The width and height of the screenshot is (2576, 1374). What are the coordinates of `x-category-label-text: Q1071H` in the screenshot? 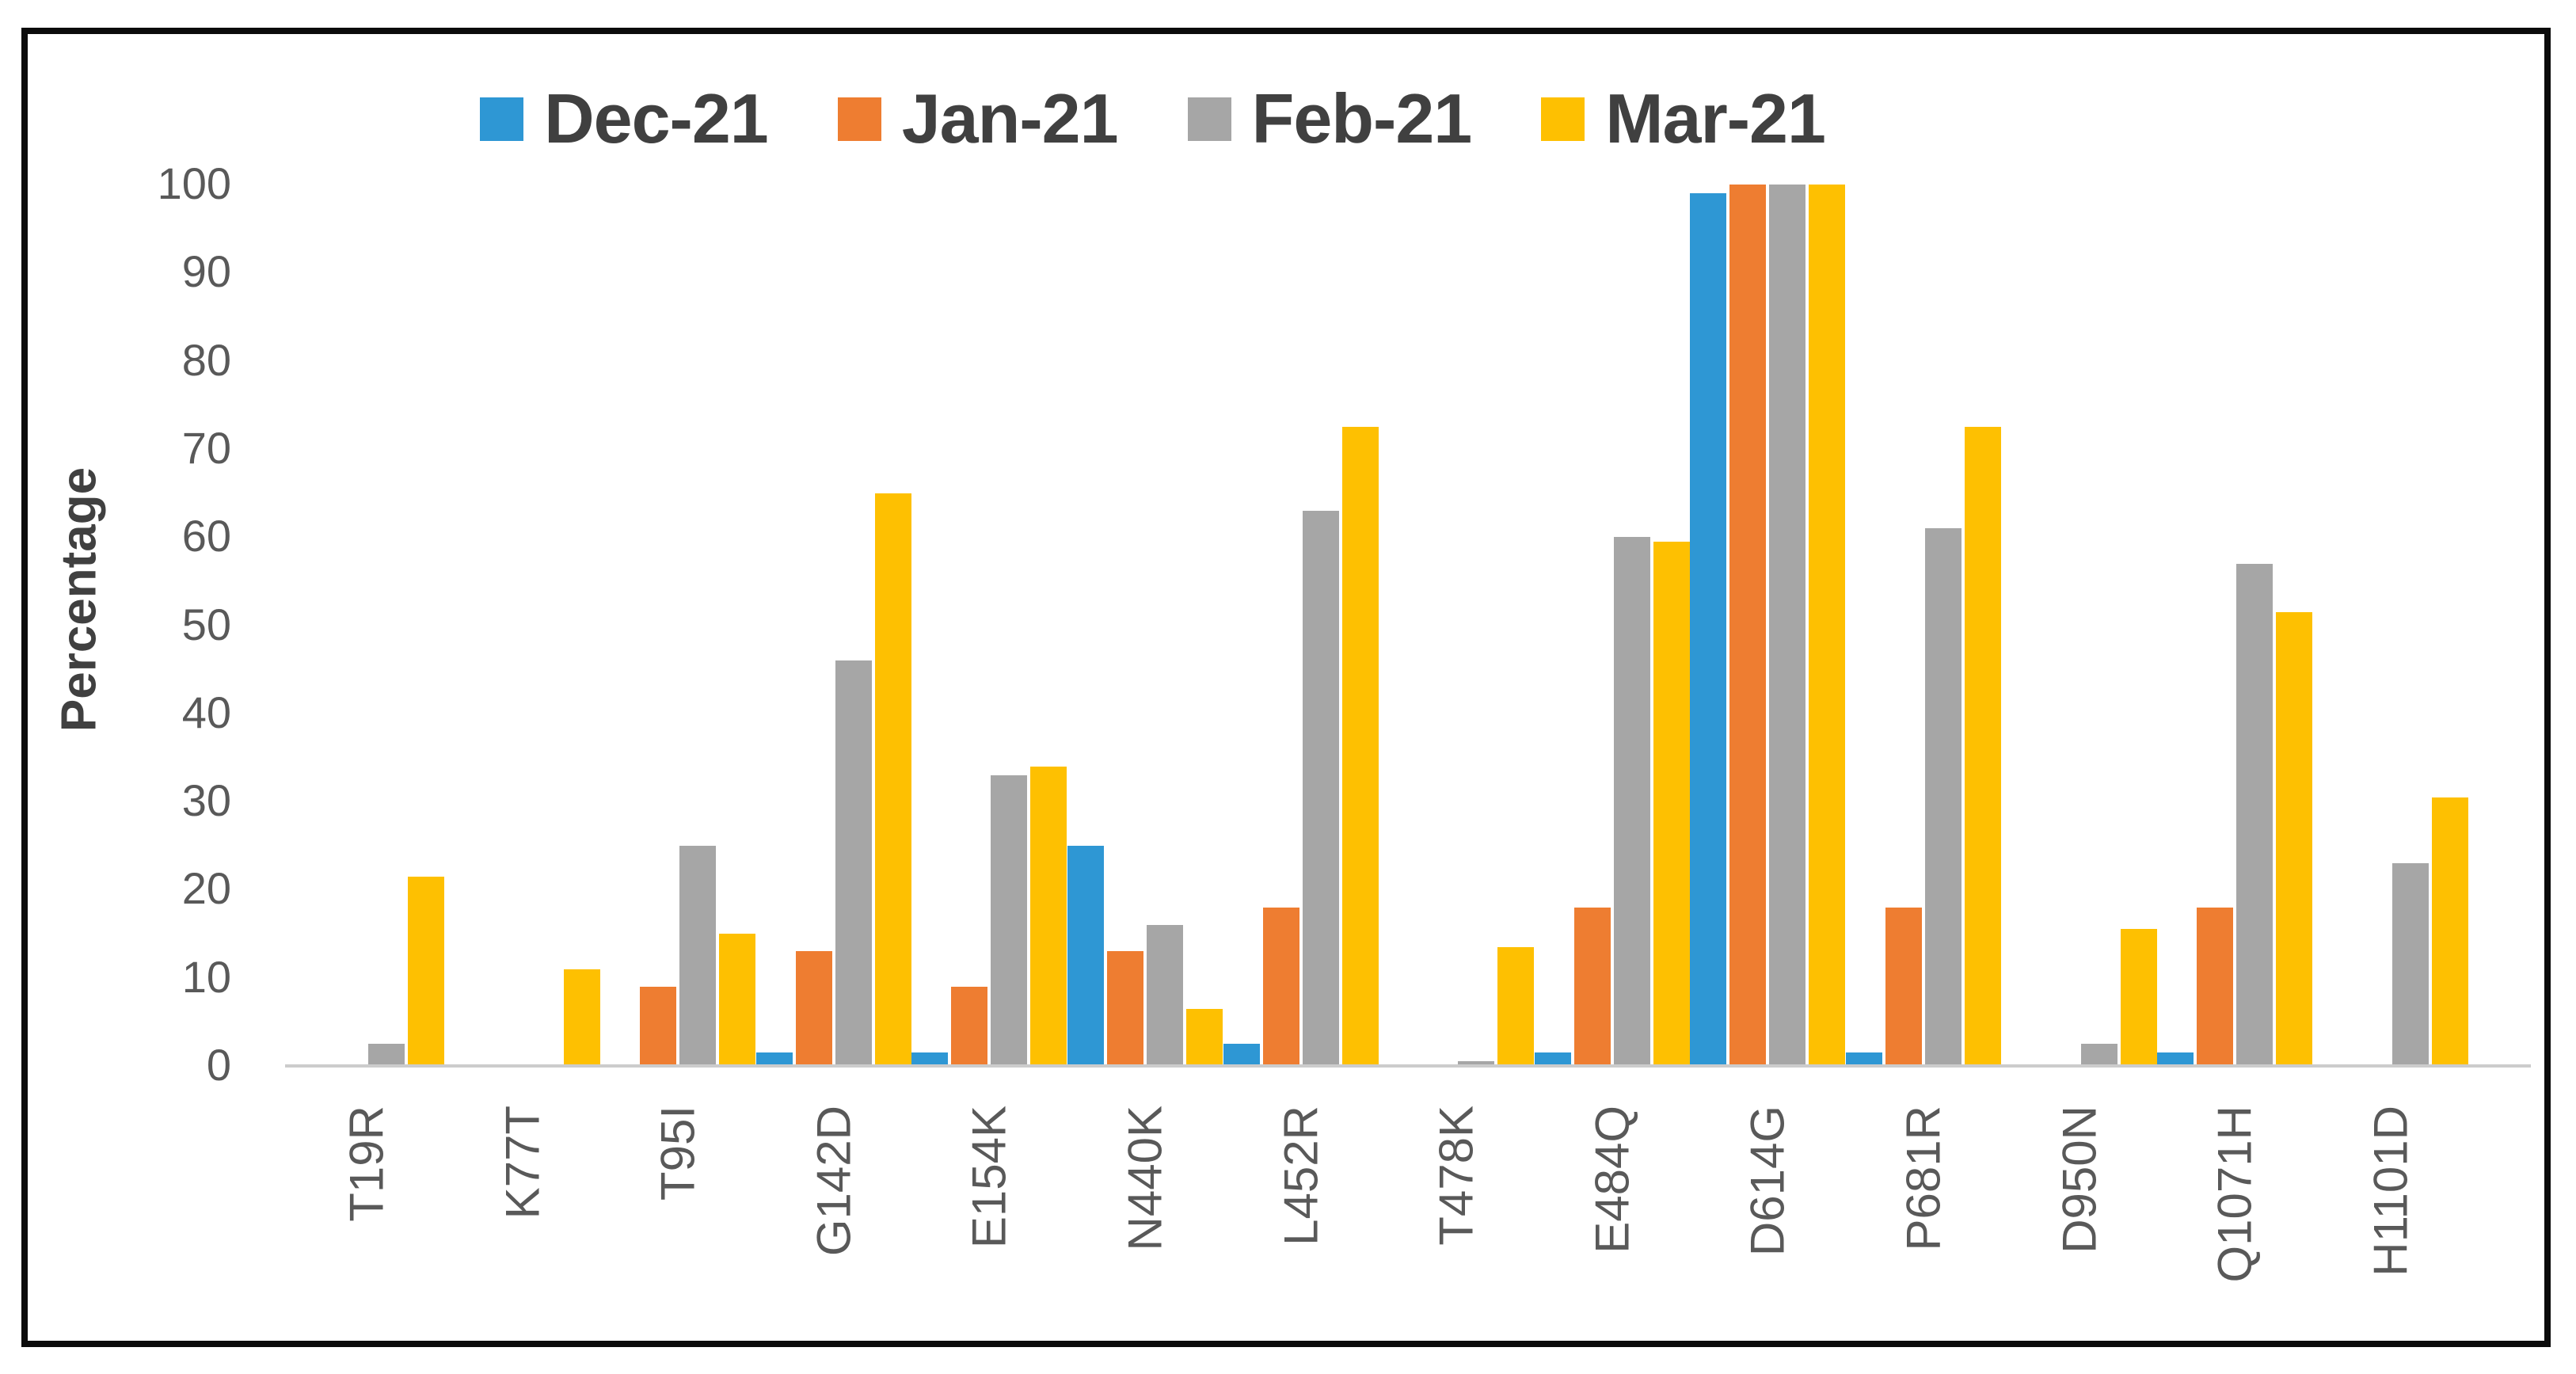 It's located at (2235, 1195).